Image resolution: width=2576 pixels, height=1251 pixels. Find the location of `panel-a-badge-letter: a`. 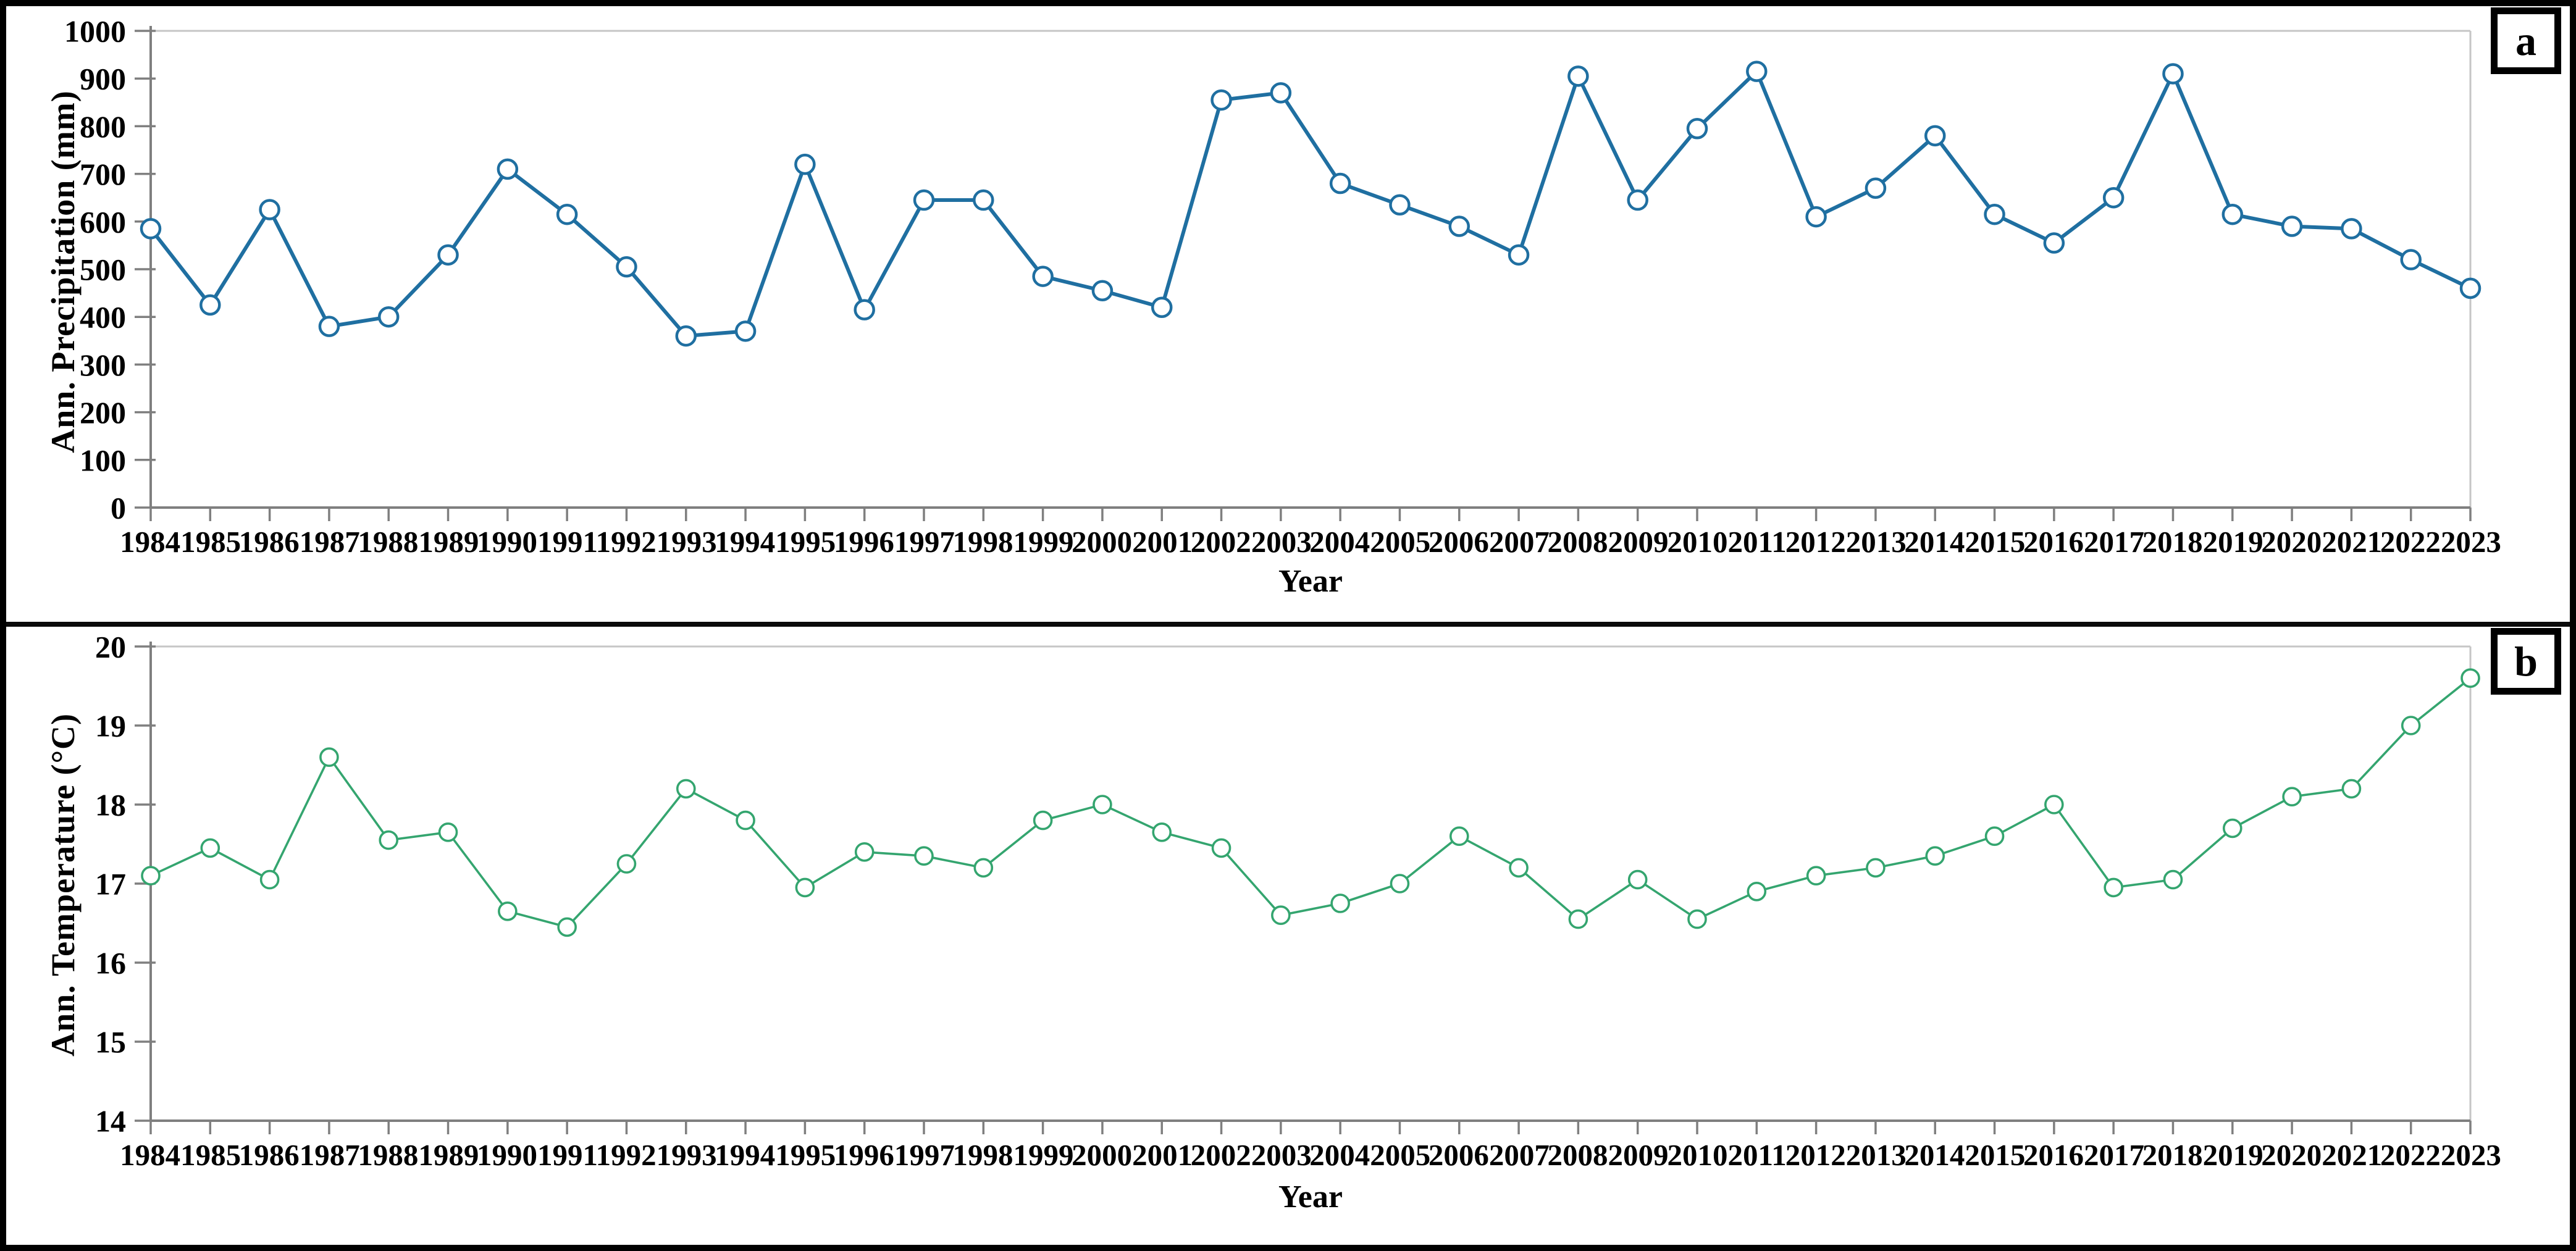

panel-a-badge-letter: a is located at coordinates (2525, 40).